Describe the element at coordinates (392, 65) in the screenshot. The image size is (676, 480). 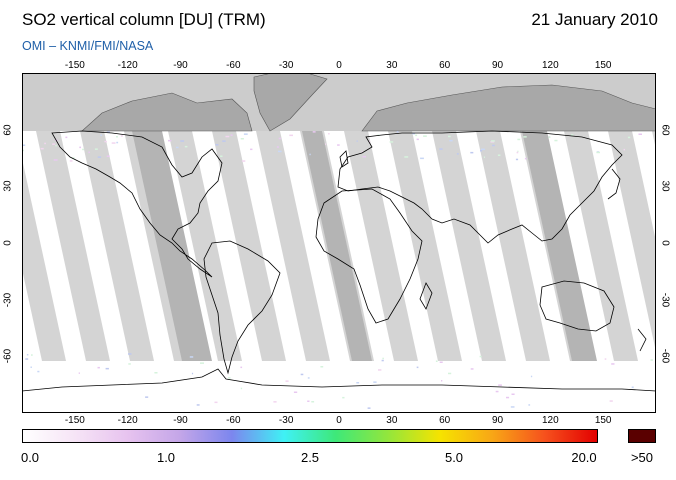
I see `axis-tick-top: 30` at that location.